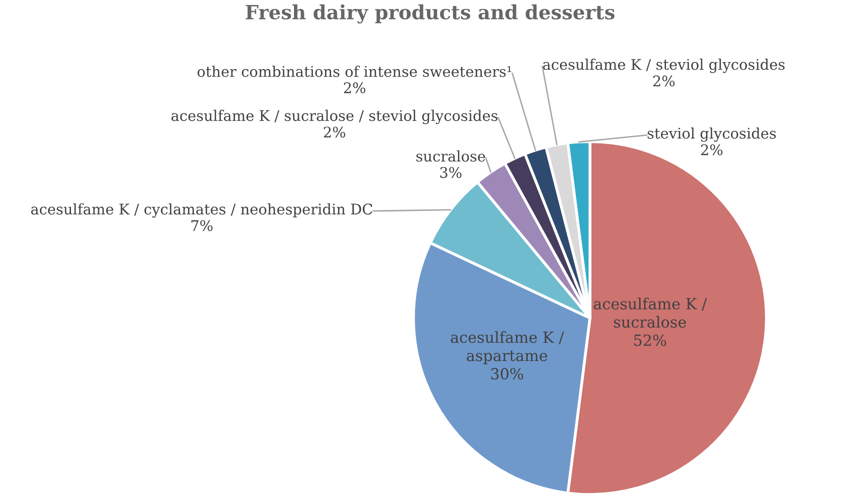 This screenshot has height=499, width=855. What do you see at coordinates (451, 172) in the screenshot?
I see `data-label: 3%` at bounding box center [451, 172].